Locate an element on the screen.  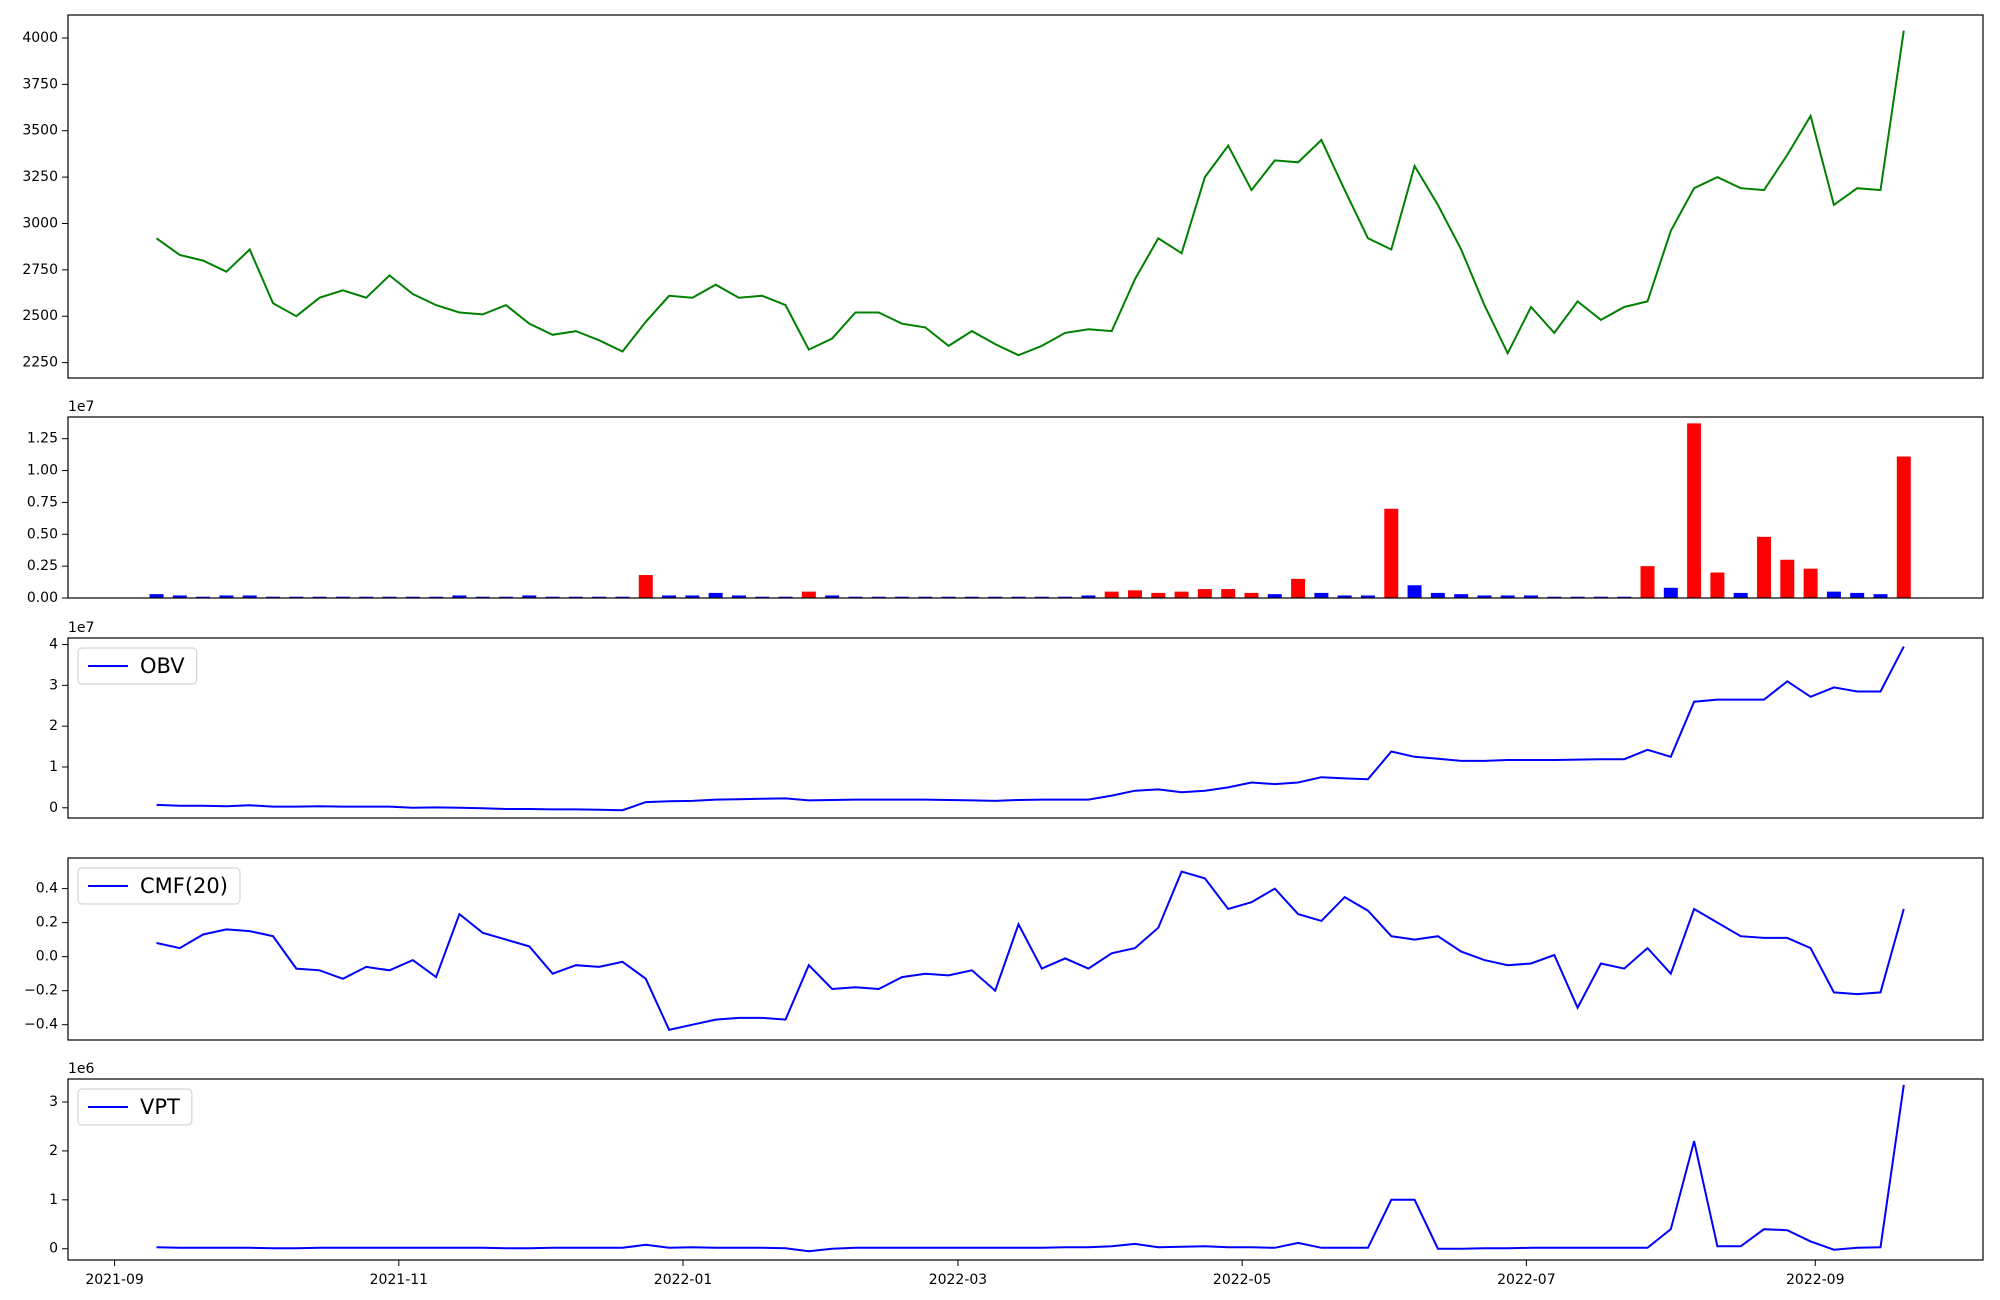
x-tick-label: 2022-03 is located at coordinates (958, 1280).